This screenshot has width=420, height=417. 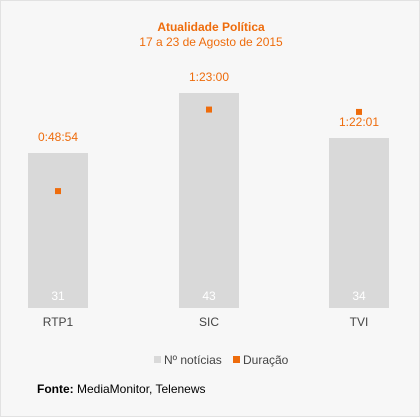 What do you see at coordinates (58, 137) in the screenshot?
I see `duration-label-rtp1: 0:48:54` at bounding box center [58, 137].